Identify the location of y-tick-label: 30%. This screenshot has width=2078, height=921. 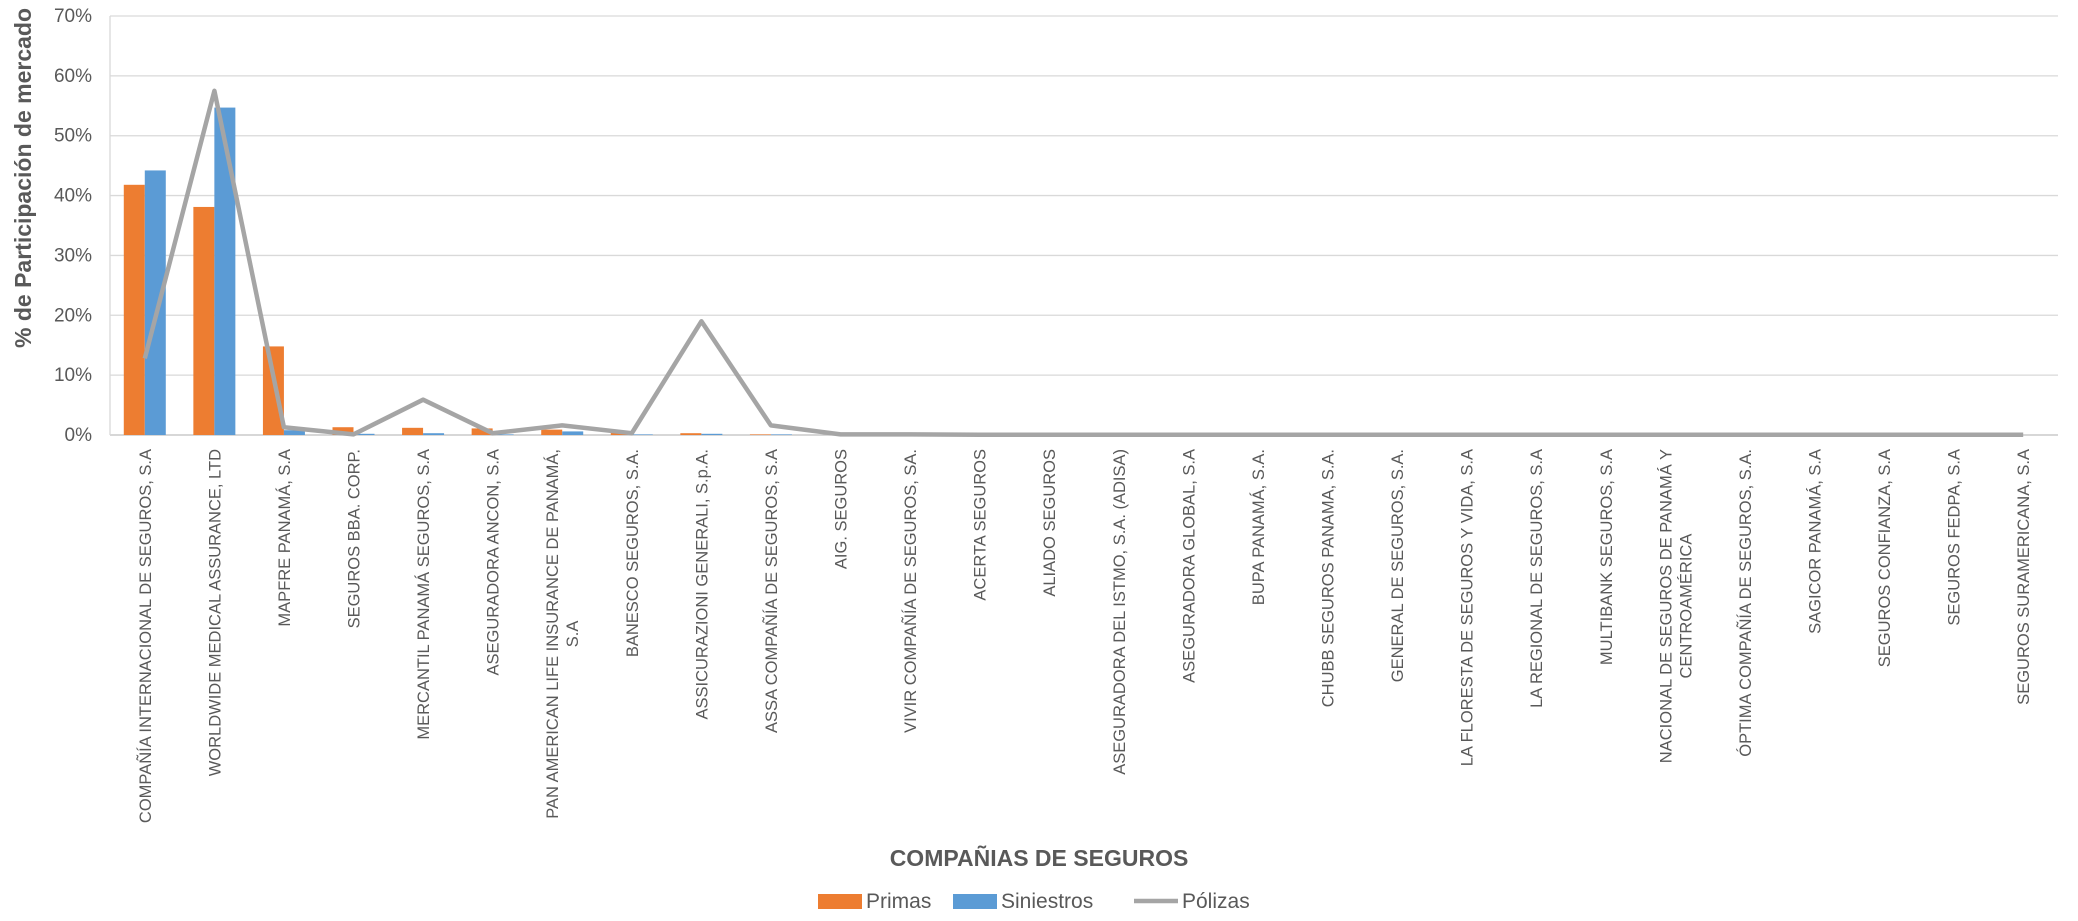
(73, 255).